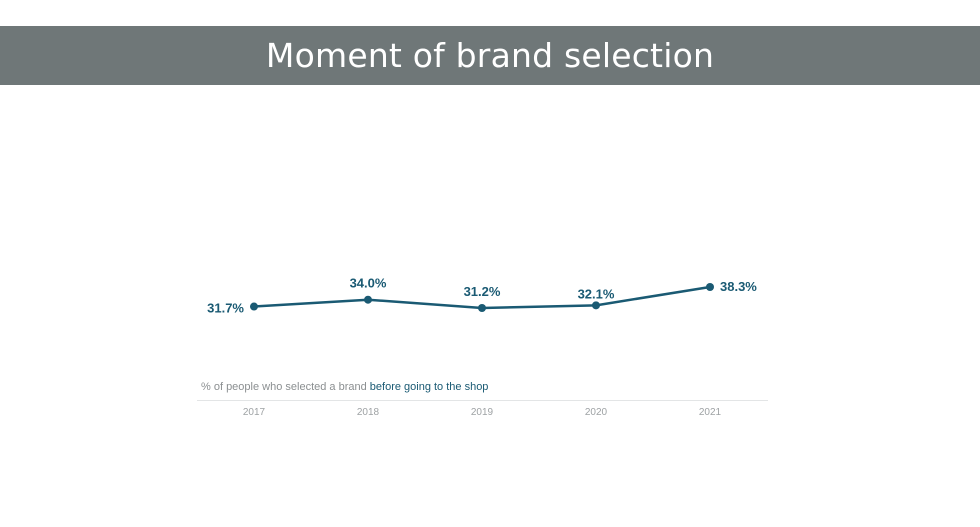 The height and width of the screenshot is (527, 980). Describe the element at coordinates (254, 306) in the screenshot. I see `data-point-2017` at that location.